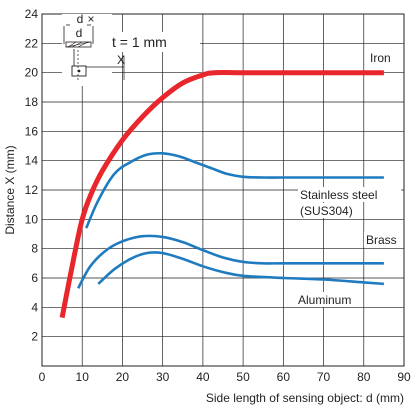 The width and height of the screenshot is (412, 411). What do you see at coordinates (79, 33) in the screenshot?
I see `inset-d-bottom: d` at bounding box center [79, 33].